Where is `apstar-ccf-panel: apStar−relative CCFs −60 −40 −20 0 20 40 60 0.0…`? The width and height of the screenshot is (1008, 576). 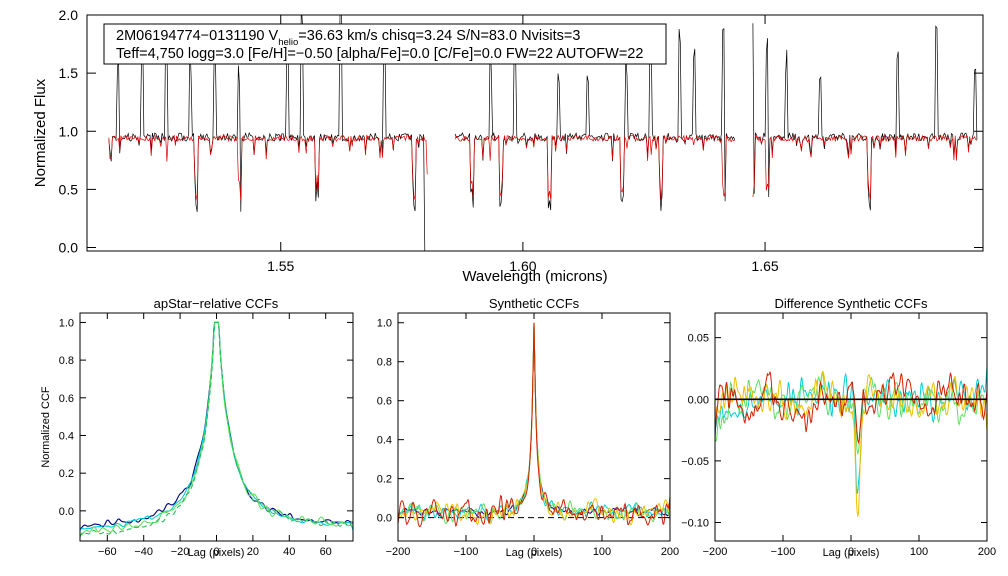
apstar-ccf-panel: apStar−relative CCFs −60 −40 −20 0 20 40 60 0.0… is located at coordinates (197, 427).